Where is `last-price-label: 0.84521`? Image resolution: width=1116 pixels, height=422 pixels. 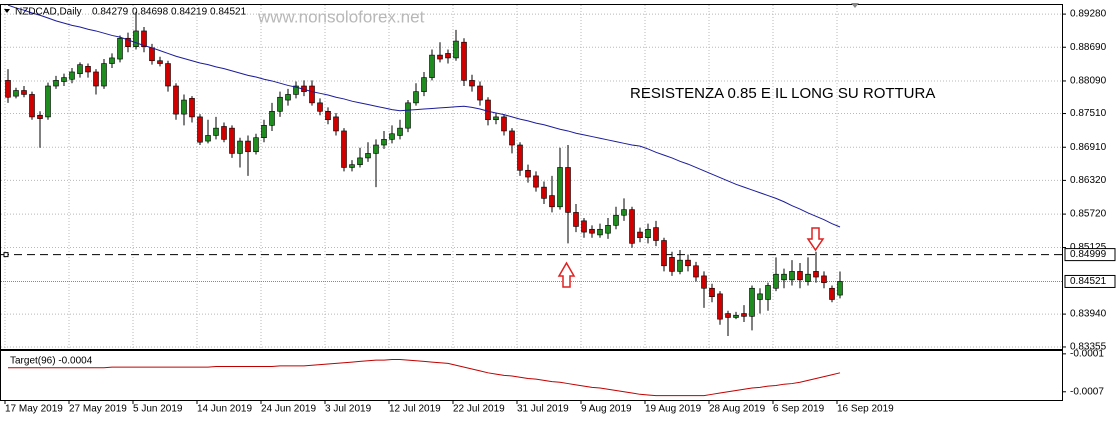 last-price-label: 0.84521 is located at coordinates (1088, 281).